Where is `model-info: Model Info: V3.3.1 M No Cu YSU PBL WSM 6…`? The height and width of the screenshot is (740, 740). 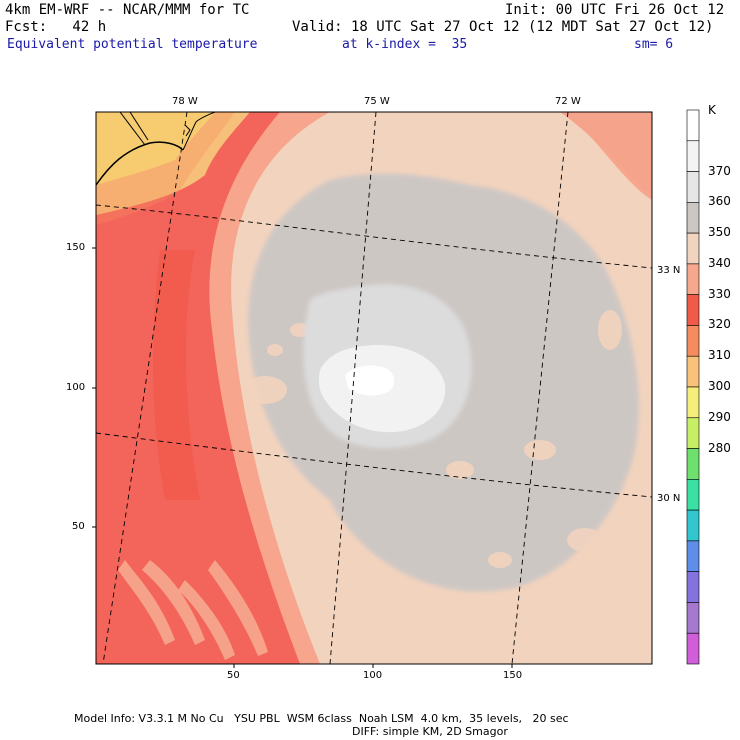 model-info: Model Info: V3.3.1 M No Cu YSU PBL WSM 6… is located at coordinates (321, 718).